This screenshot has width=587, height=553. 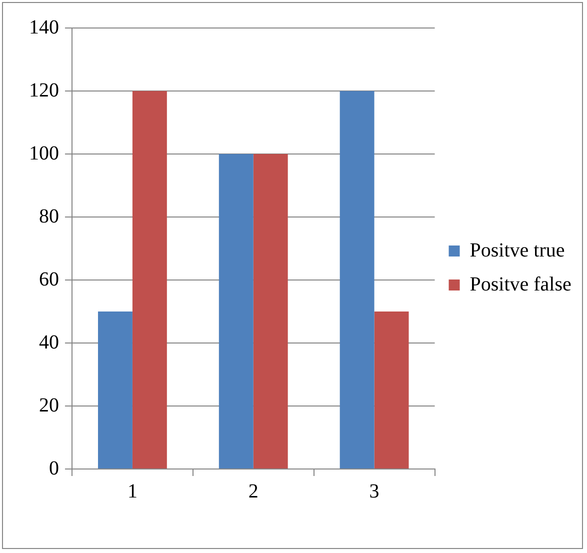 I want to click on x-tick-label: 2, so click(x=253, y=491).